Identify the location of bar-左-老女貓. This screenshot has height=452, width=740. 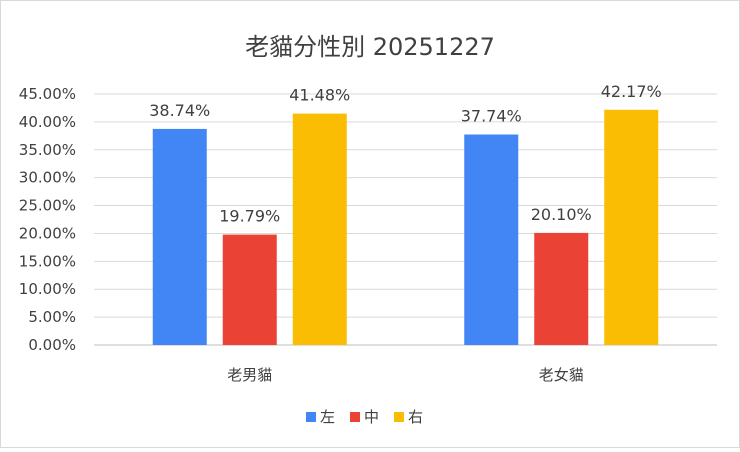
(491, 239).